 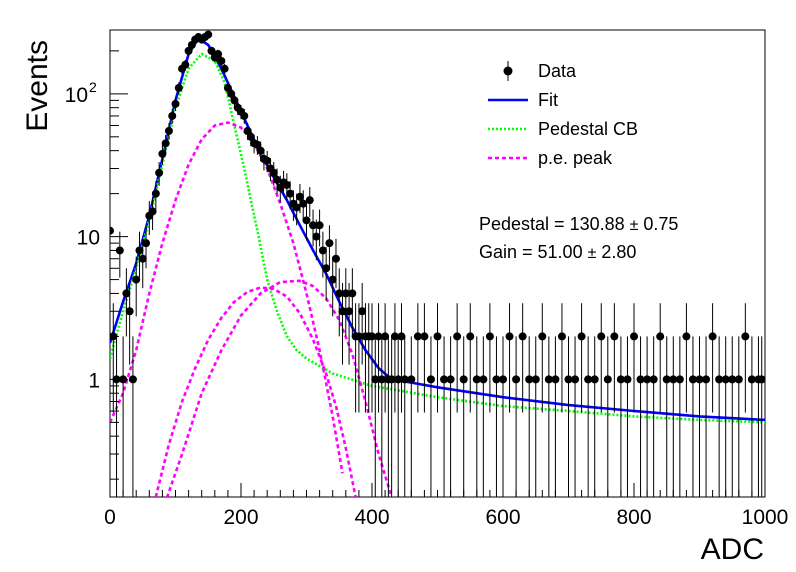 What do you see at coordinates (563, 114) in the screenshot?
I see `legend: Data Fit Pedestal CB p.e. peak` at bounding box center [563, 114].